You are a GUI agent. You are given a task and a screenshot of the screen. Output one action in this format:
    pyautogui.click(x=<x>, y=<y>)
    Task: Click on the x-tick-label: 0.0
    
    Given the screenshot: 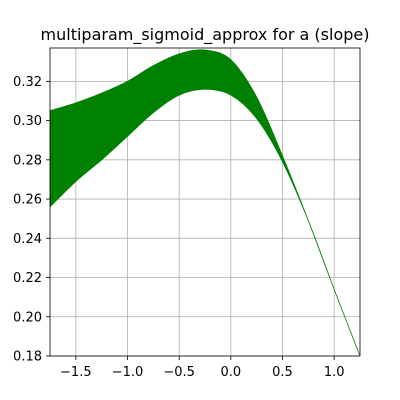 What is the action you would take?
    pyautogui.click(x=230, y=372)
    